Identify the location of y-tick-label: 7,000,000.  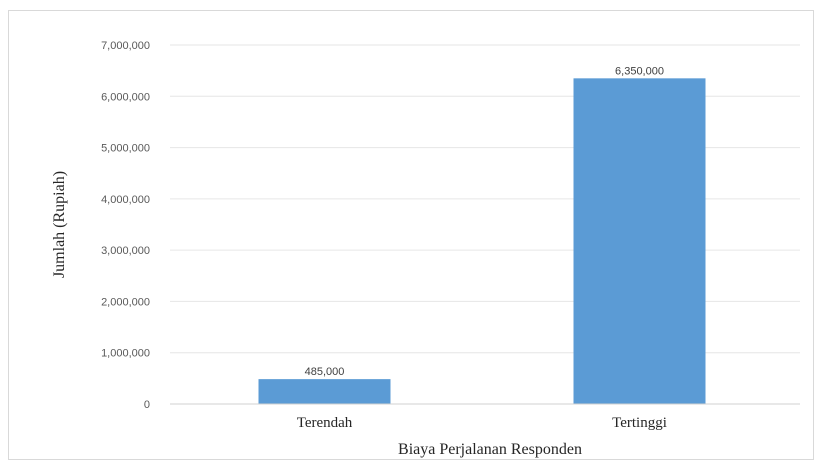
(125, 46).